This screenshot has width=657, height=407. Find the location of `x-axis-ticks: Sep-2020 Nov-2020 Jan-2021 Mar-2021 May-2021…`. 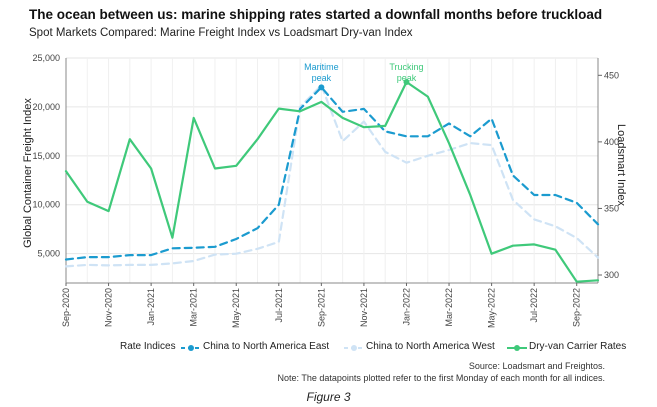

x-axis-ticks: Sep-2020 Nov-2020 Jan-2021 Mar-2021 May-2021… is located at coordinates (321, 305).